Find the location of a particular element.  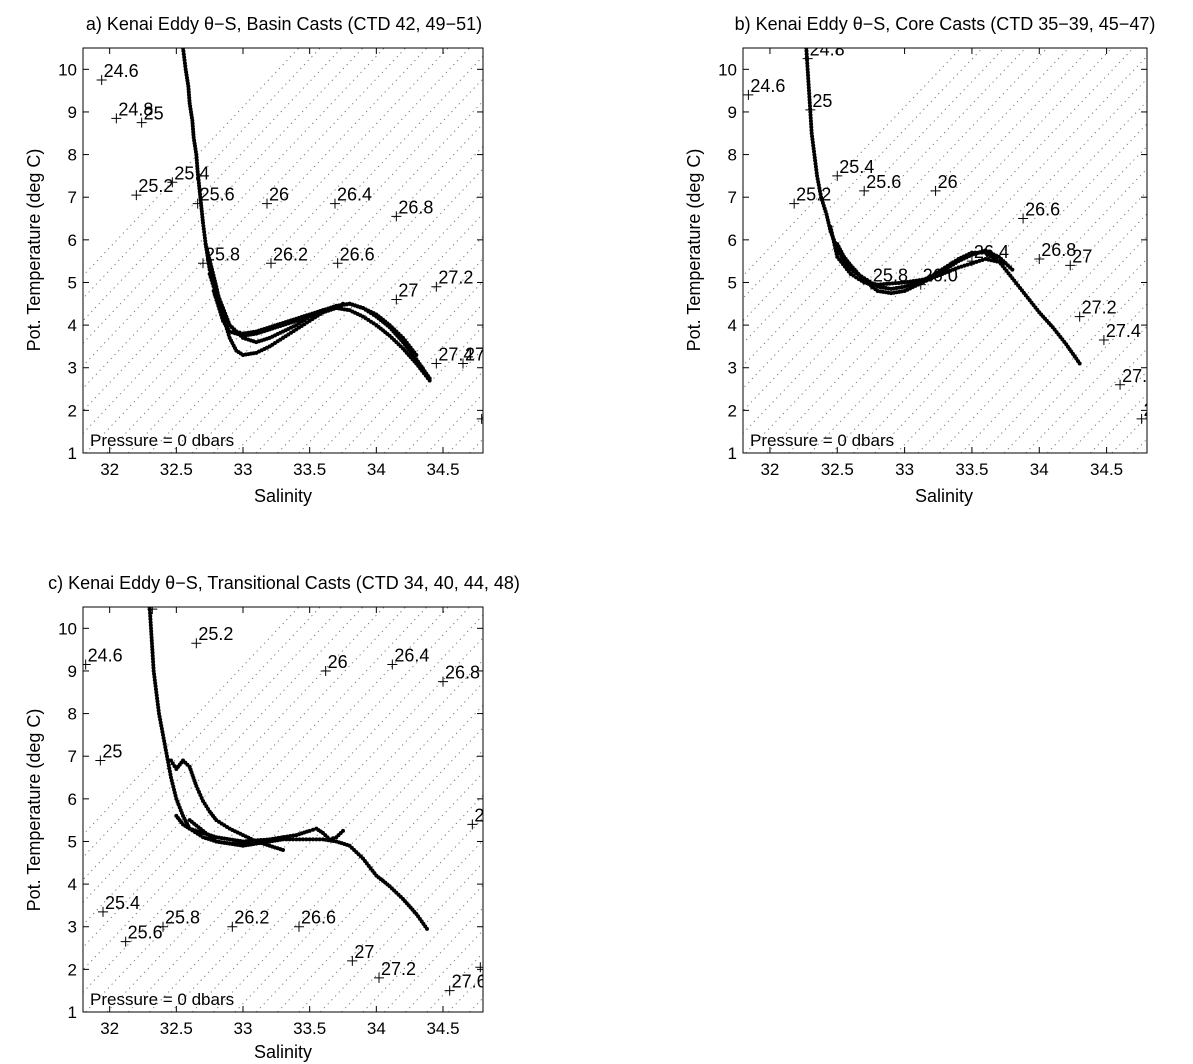

panel-c-ylabel: Pot. Temperature (deg C) is located at coordinates (34, 810).